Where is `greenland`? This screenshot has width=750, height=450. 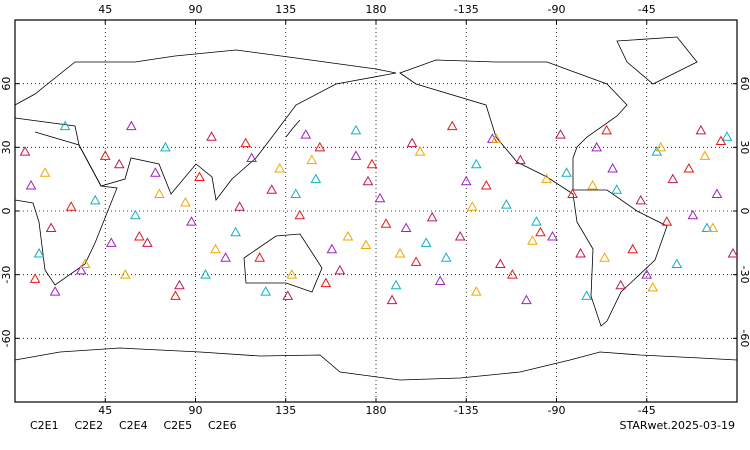
greenland is located at coordinates (657, 60).